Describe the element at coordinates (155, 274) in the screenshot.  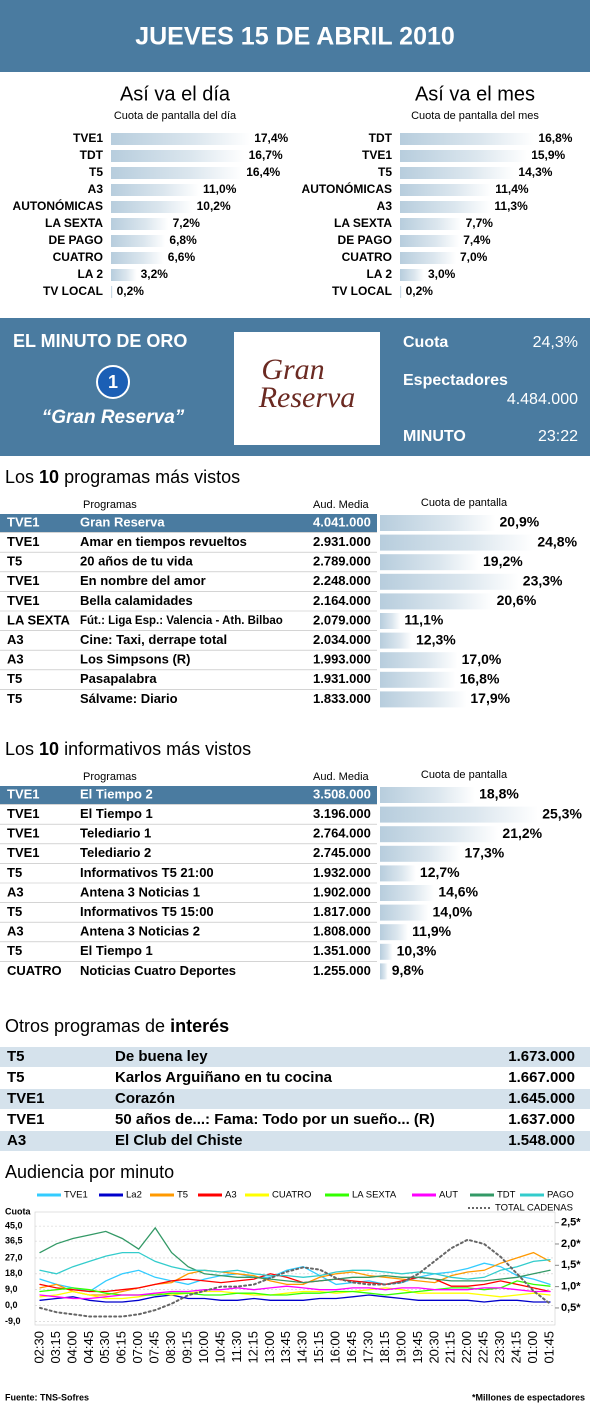
I see `value-label: 3,2%` at that location.